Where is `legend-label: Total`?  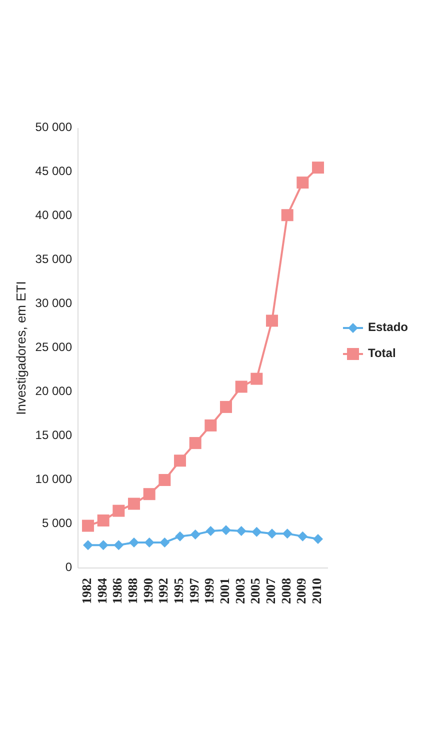 legend-label: Total is located at coordinates (382, 353).